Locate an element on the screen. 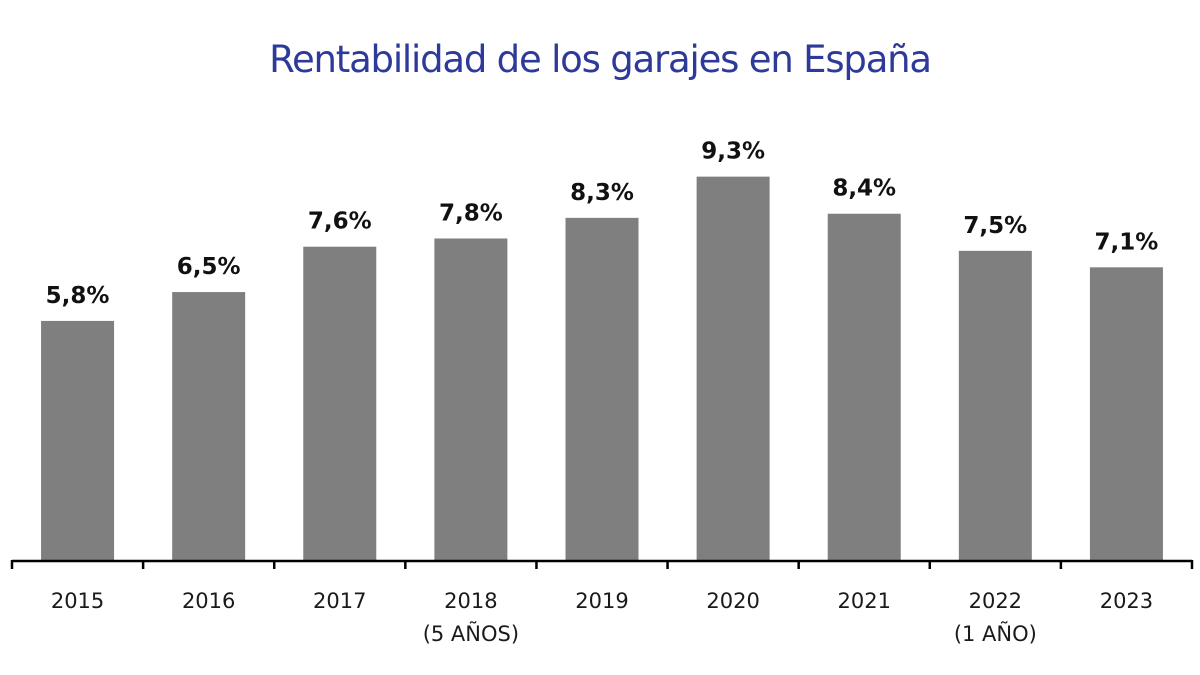  bar-2017 is located at coordinates (340, 403).